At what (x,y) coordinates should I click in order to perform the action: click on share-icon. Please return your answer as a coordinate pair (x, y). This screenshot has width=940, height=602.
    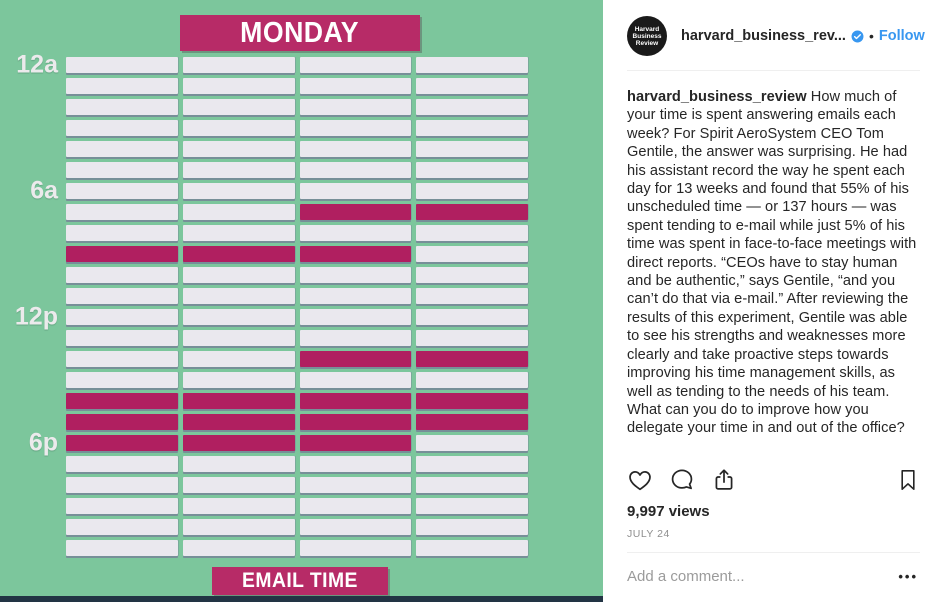
    Looking at the image, I should click on (724, 480).